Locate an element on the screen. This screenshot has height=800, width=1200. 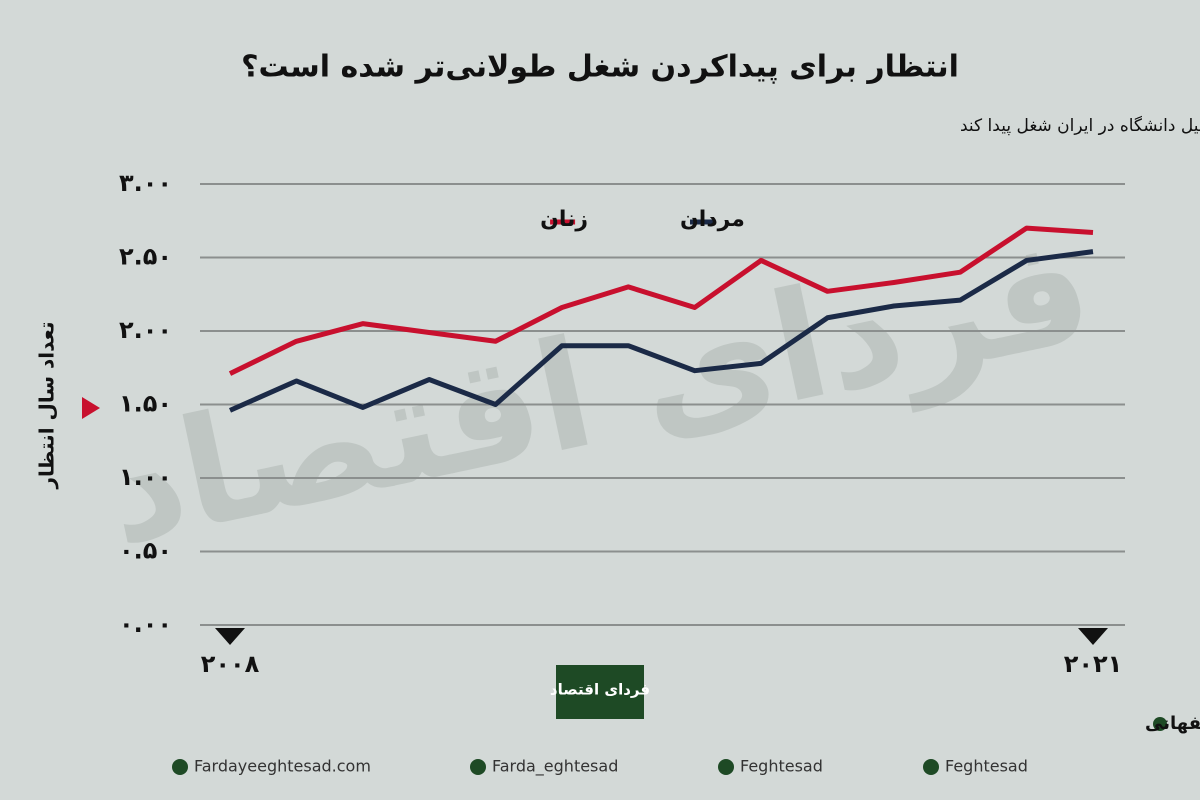
legend-label: مردان is located at coordinates (712, 219).